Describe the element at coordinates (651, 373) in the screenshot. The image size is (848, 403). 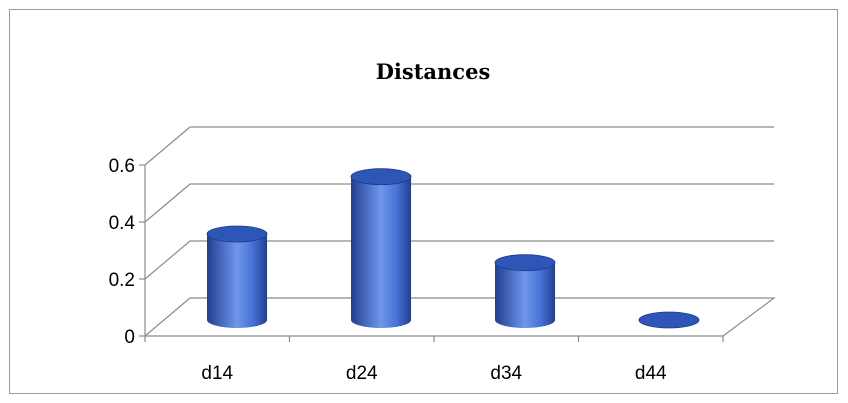
I see `x-tick-label: d44` at that location.